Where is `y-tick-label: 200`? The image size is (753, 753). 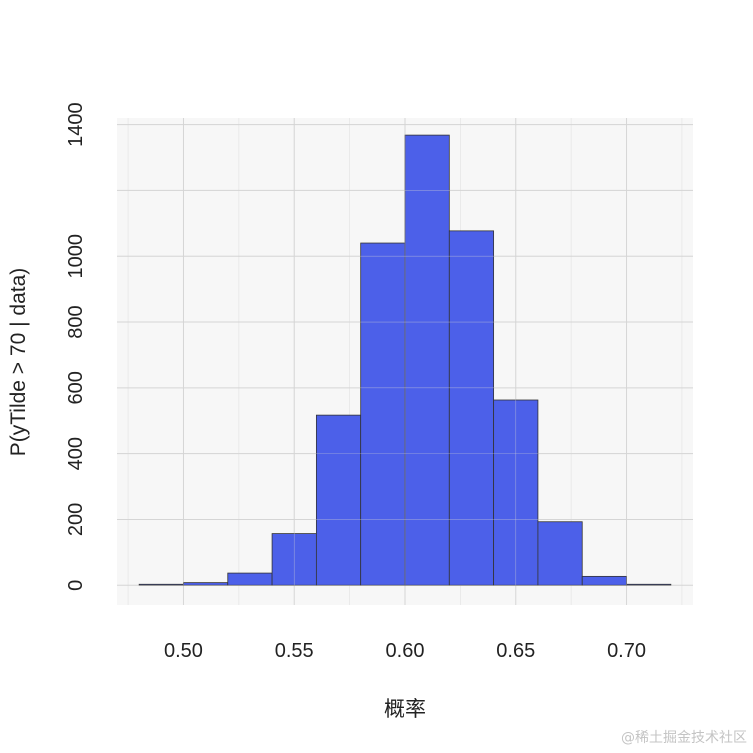
y-tick-label: 200 is located at coordinates (76, 519).